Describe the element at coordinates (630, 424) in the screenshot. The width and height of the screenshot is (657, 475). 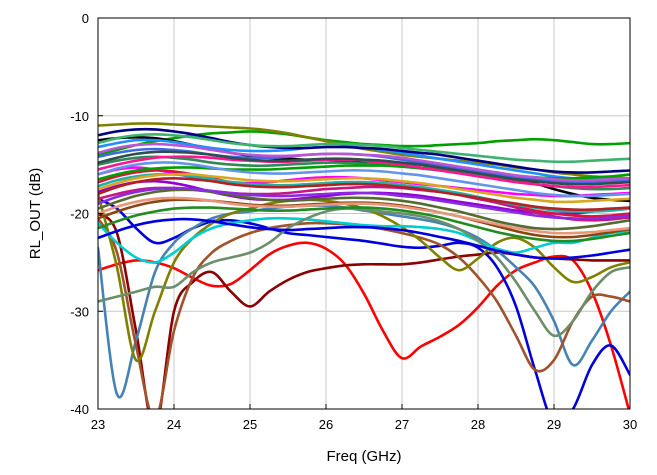
I see `x-tick-label: 30` at that location.